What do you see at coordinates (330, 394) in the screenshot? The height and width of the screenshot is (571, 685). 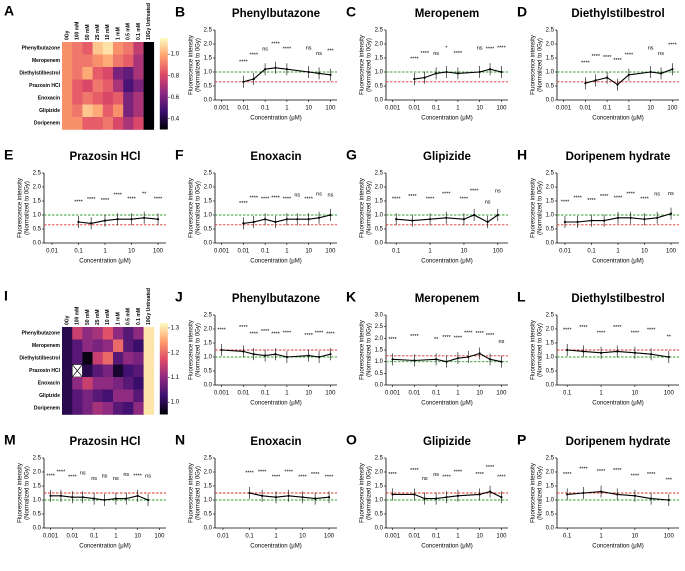 I see `x-tick-label: 100` at bounding box center [330, 394].